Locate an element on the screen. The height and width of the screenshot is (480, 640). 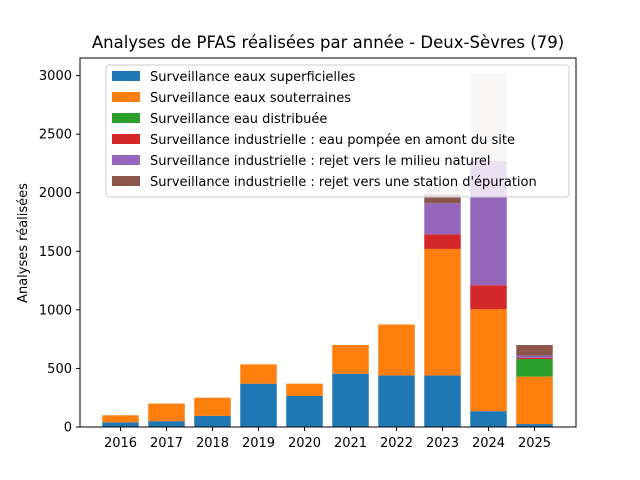
x-tick-label: 2025 is located at coordinates (534, 443).